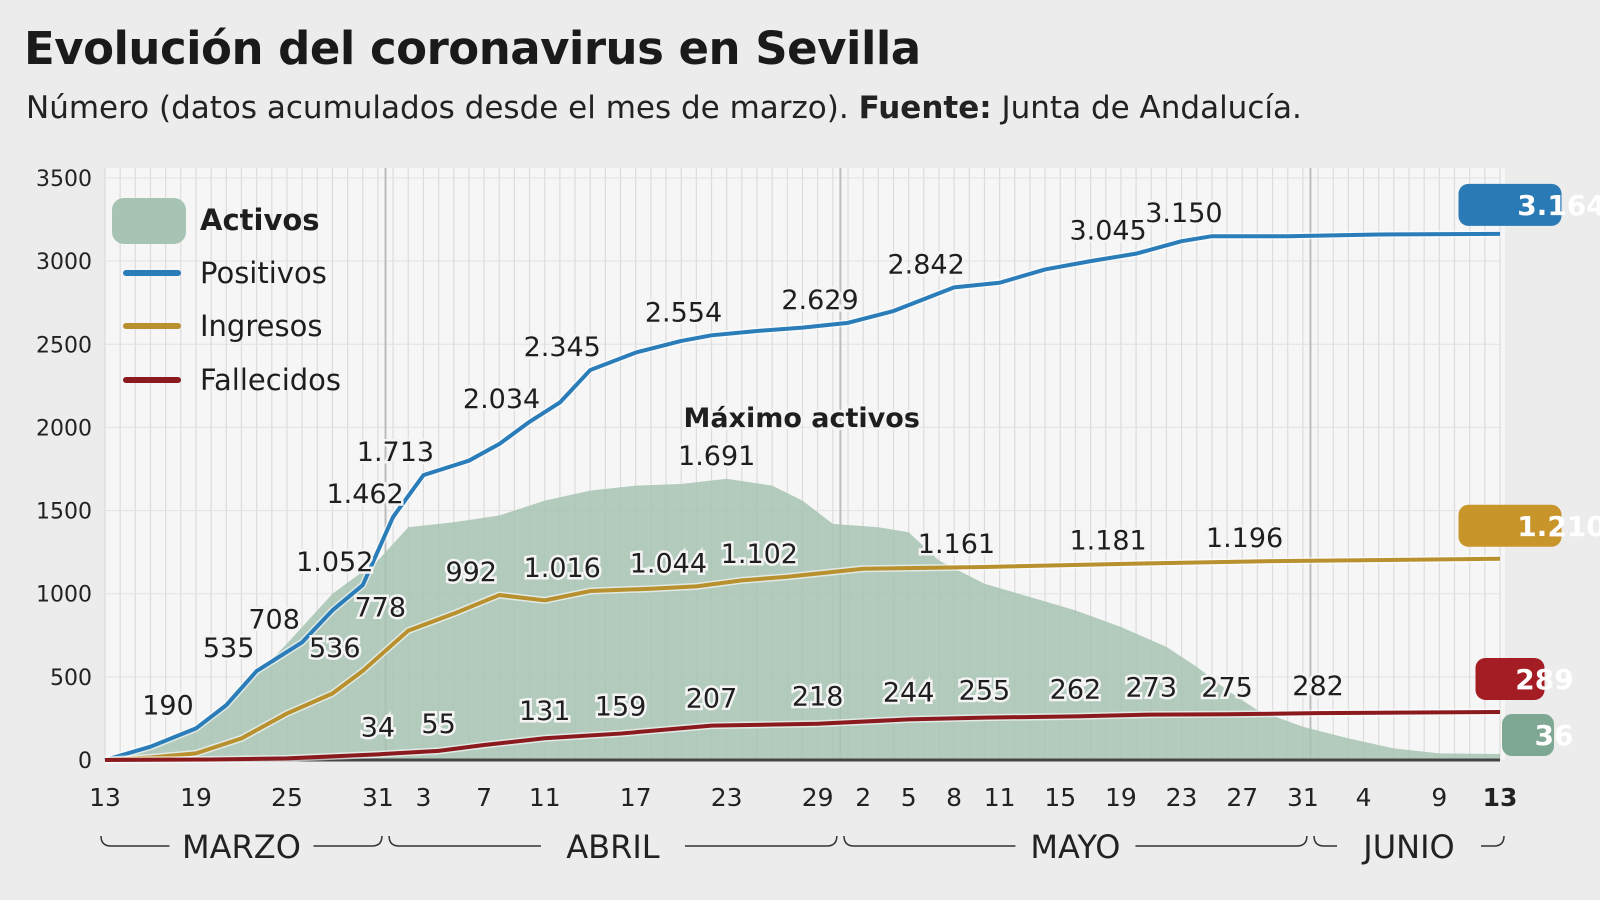 This screenshot has height=900, width=1600. I want to click on x-tick-label: 15, so click(1060, 797).